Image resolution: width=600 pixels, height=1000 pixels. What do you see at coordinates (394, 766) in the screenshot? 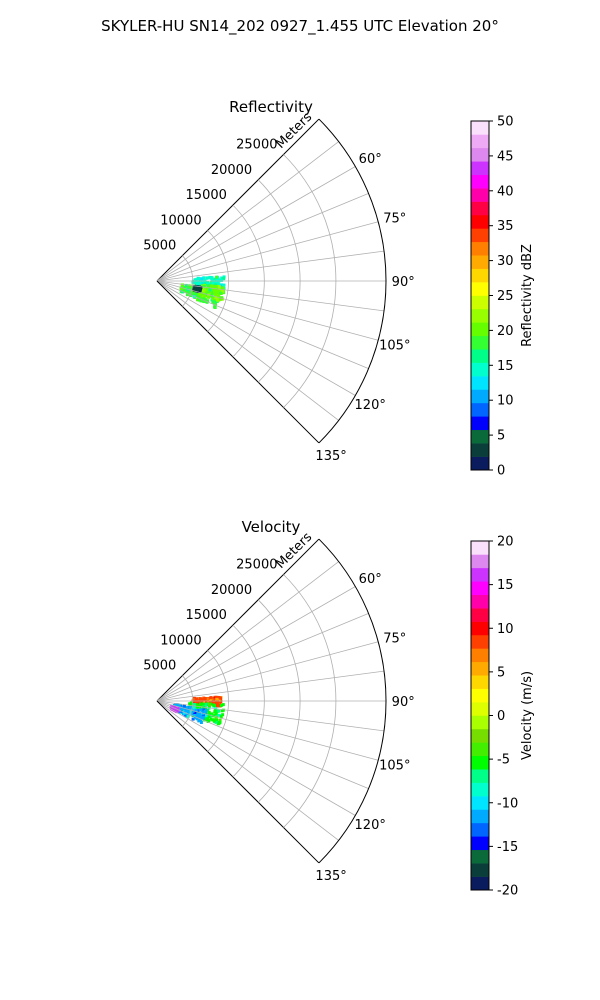
I see `angle-tick-label: 105°` at bounding box center [394, 766].